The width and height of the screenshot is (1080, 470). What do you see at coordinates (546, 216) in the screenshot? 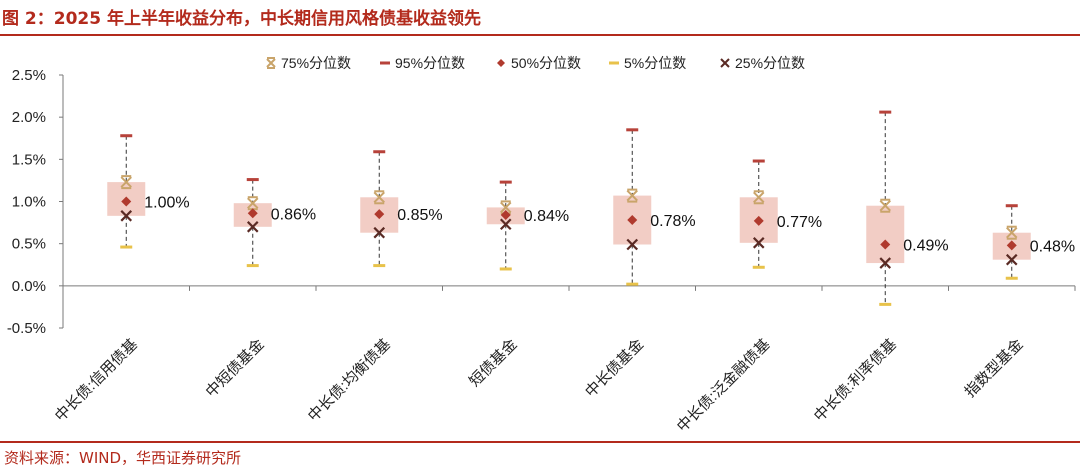
I see `median-data-label: 0.84%` at bounding box center [546, 216].